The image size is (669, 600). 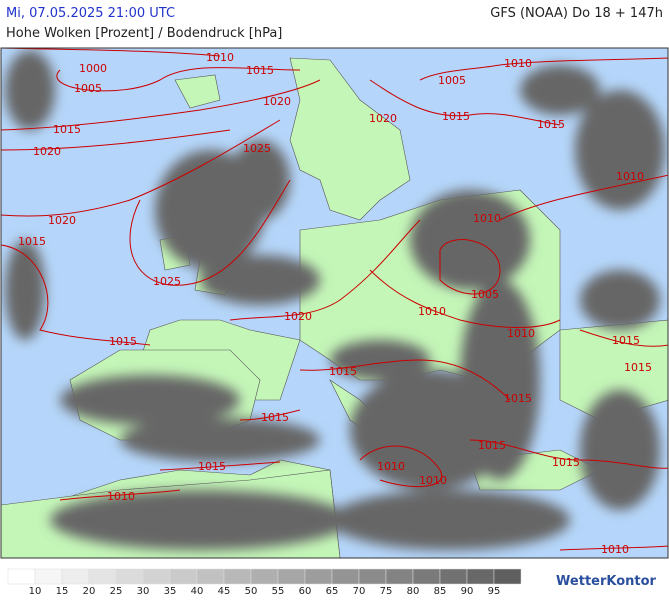 I want to click on datetime: Mi, 07.05.2025 21:00 UTC, so click(x=91, y=13).